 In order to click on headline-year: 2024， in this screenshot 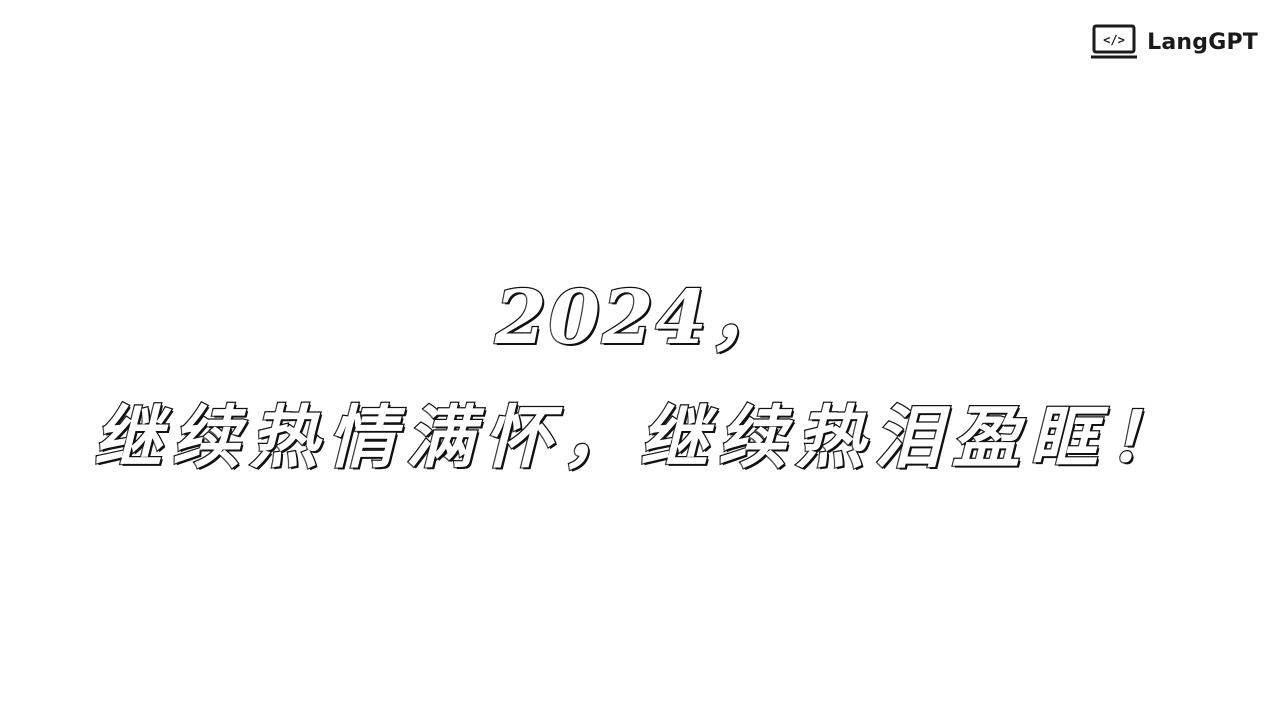, I will do `click(639, 318)`.